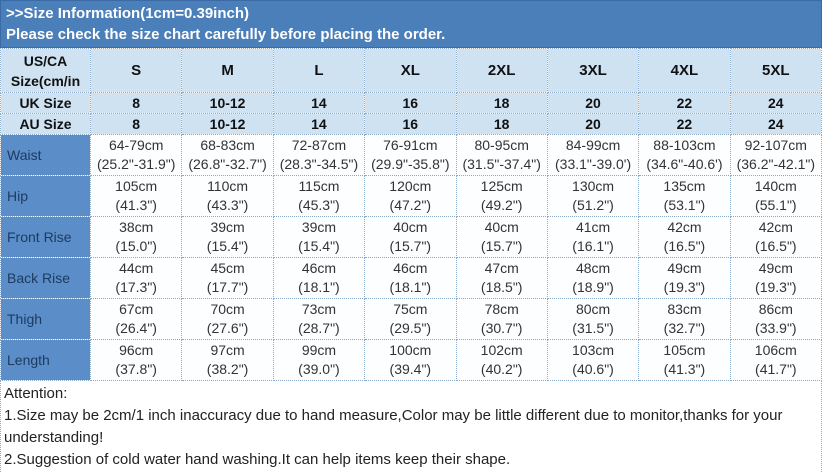  I want to click on measurement-cm: 46cm, so click(319, 268).